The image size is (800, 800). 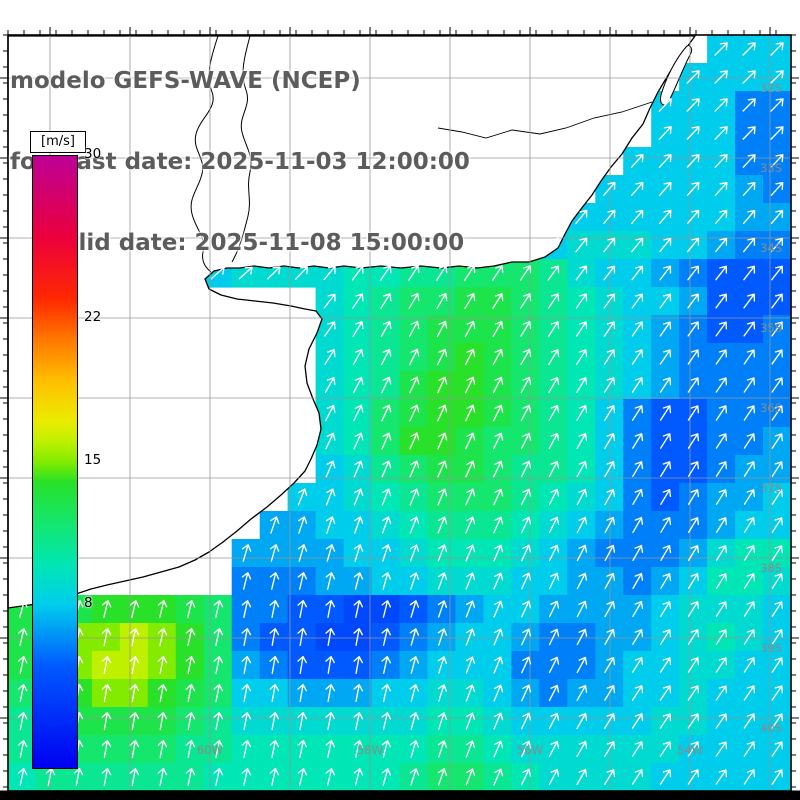 What do you see at coordinates (771, 648) in the screenshot?
I see `lat-label: 39S` at bounding box center [771, 648].